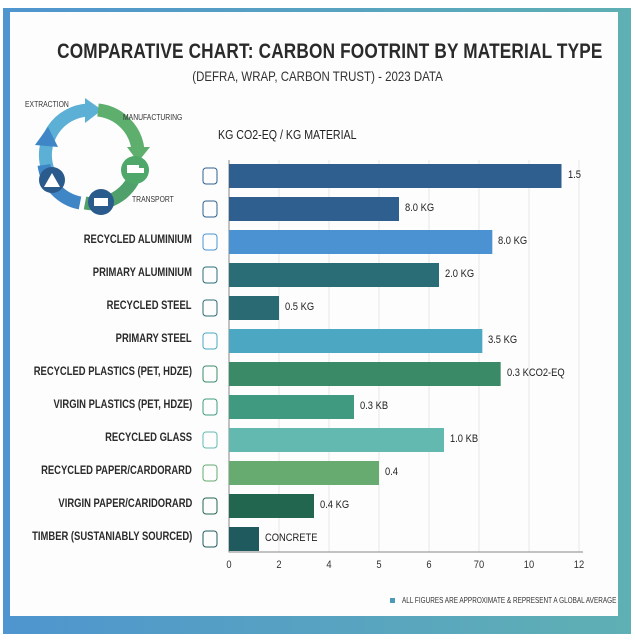 Image resolution: width=635 pixels, height=642 pixels. I want to click on category-label: TIMBER (SUSTANIABLY SOURCED), so click(111, 537).